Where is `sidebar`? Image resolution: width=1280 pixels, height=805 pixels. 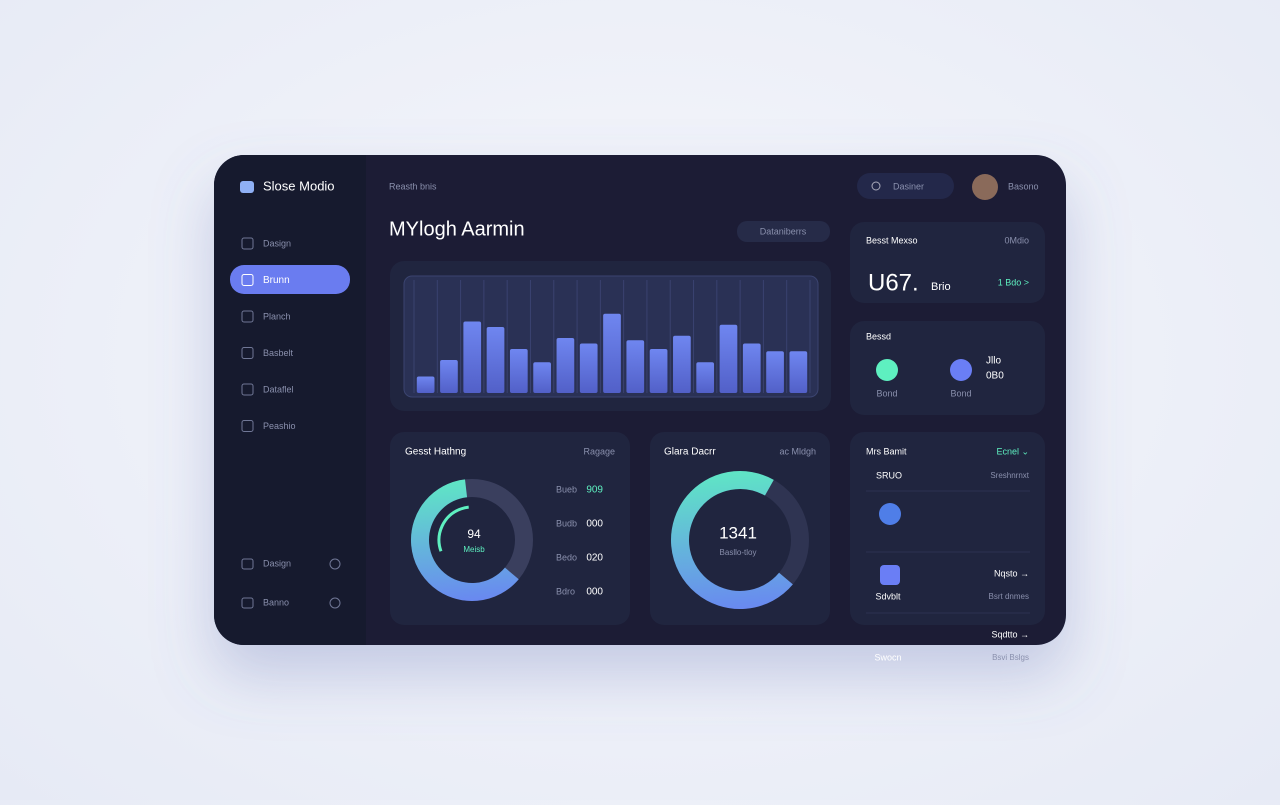
sidebar is located at coordinates (290, 400).